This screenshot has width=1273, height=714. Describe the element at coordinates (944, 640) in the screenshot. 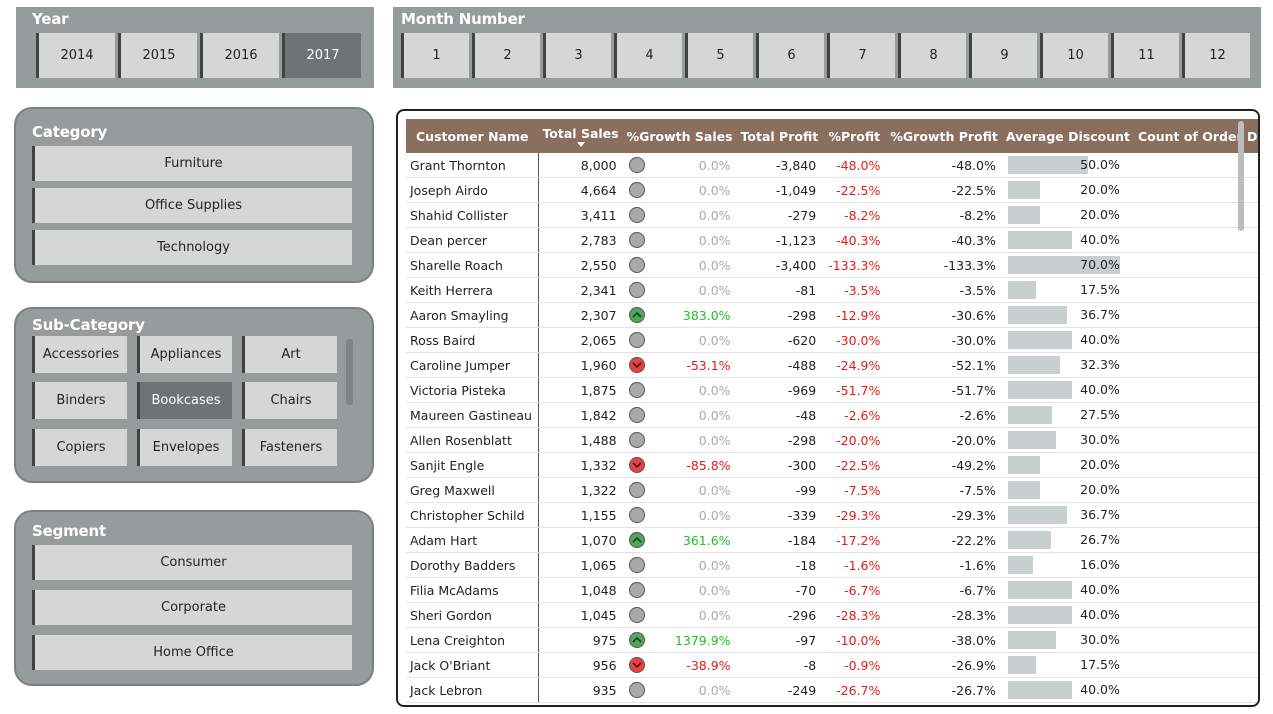

I see `growth-profit-cell: -38.0%` at that location.